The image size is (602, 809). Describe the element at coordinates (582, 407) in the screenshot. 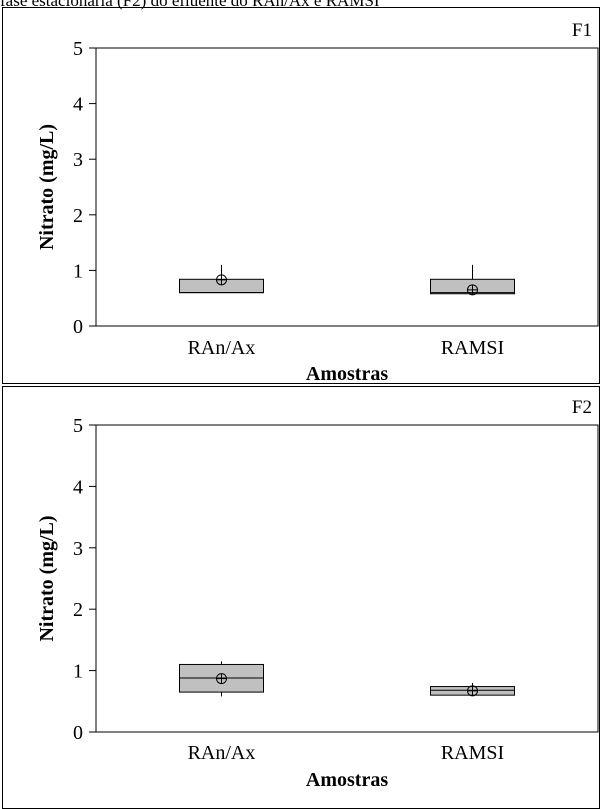

I see `panel-label: F2` at that location.